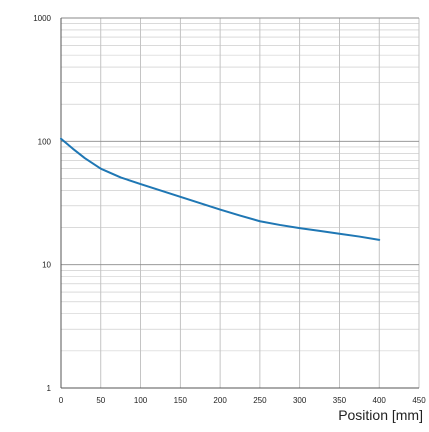 Image resolution: width=429 pixels, height=432 pixels. I want to click on x-tick-label: 50, so click(100, 400).